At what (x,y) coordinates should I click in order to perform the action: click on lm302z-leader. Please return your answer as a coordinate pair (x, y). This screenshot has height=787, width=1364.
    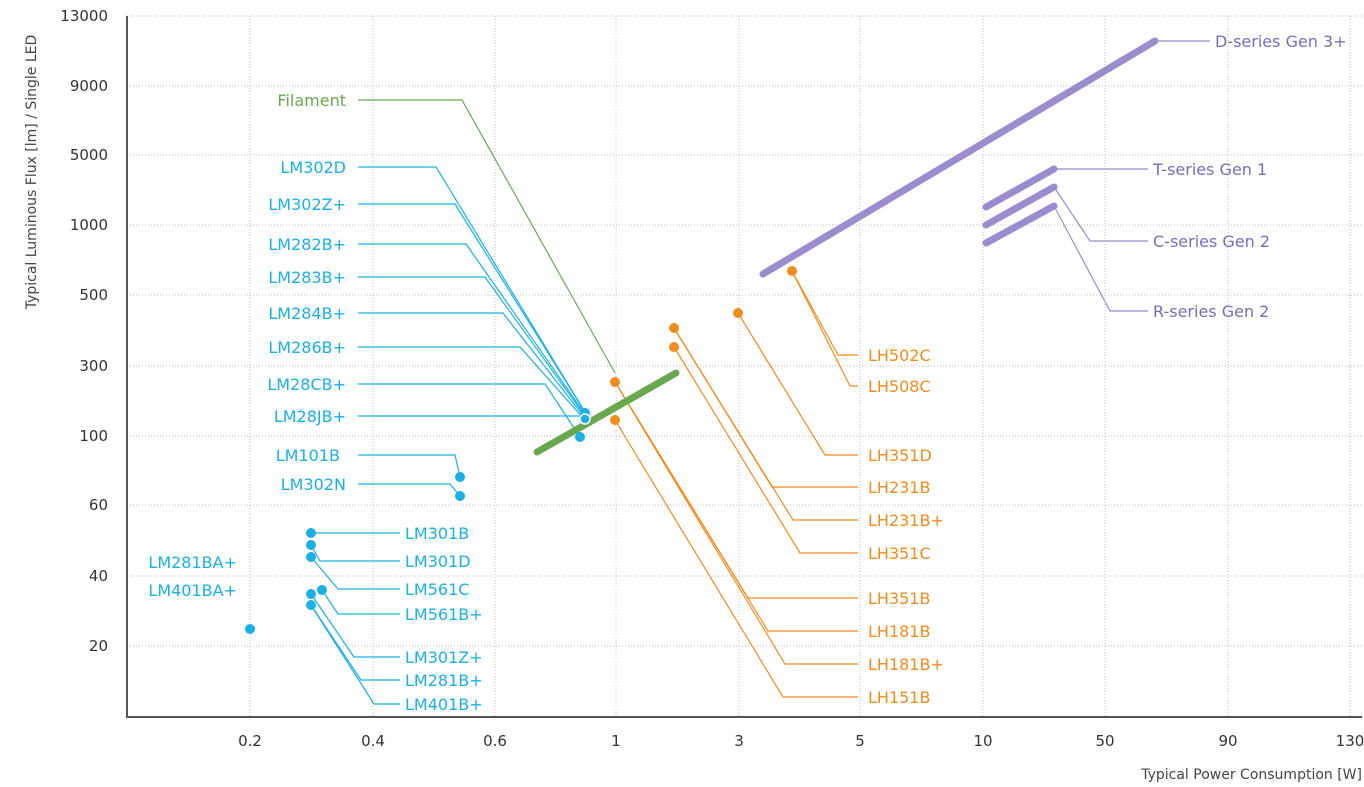
    Looking at the image, I should click on (472, 308).